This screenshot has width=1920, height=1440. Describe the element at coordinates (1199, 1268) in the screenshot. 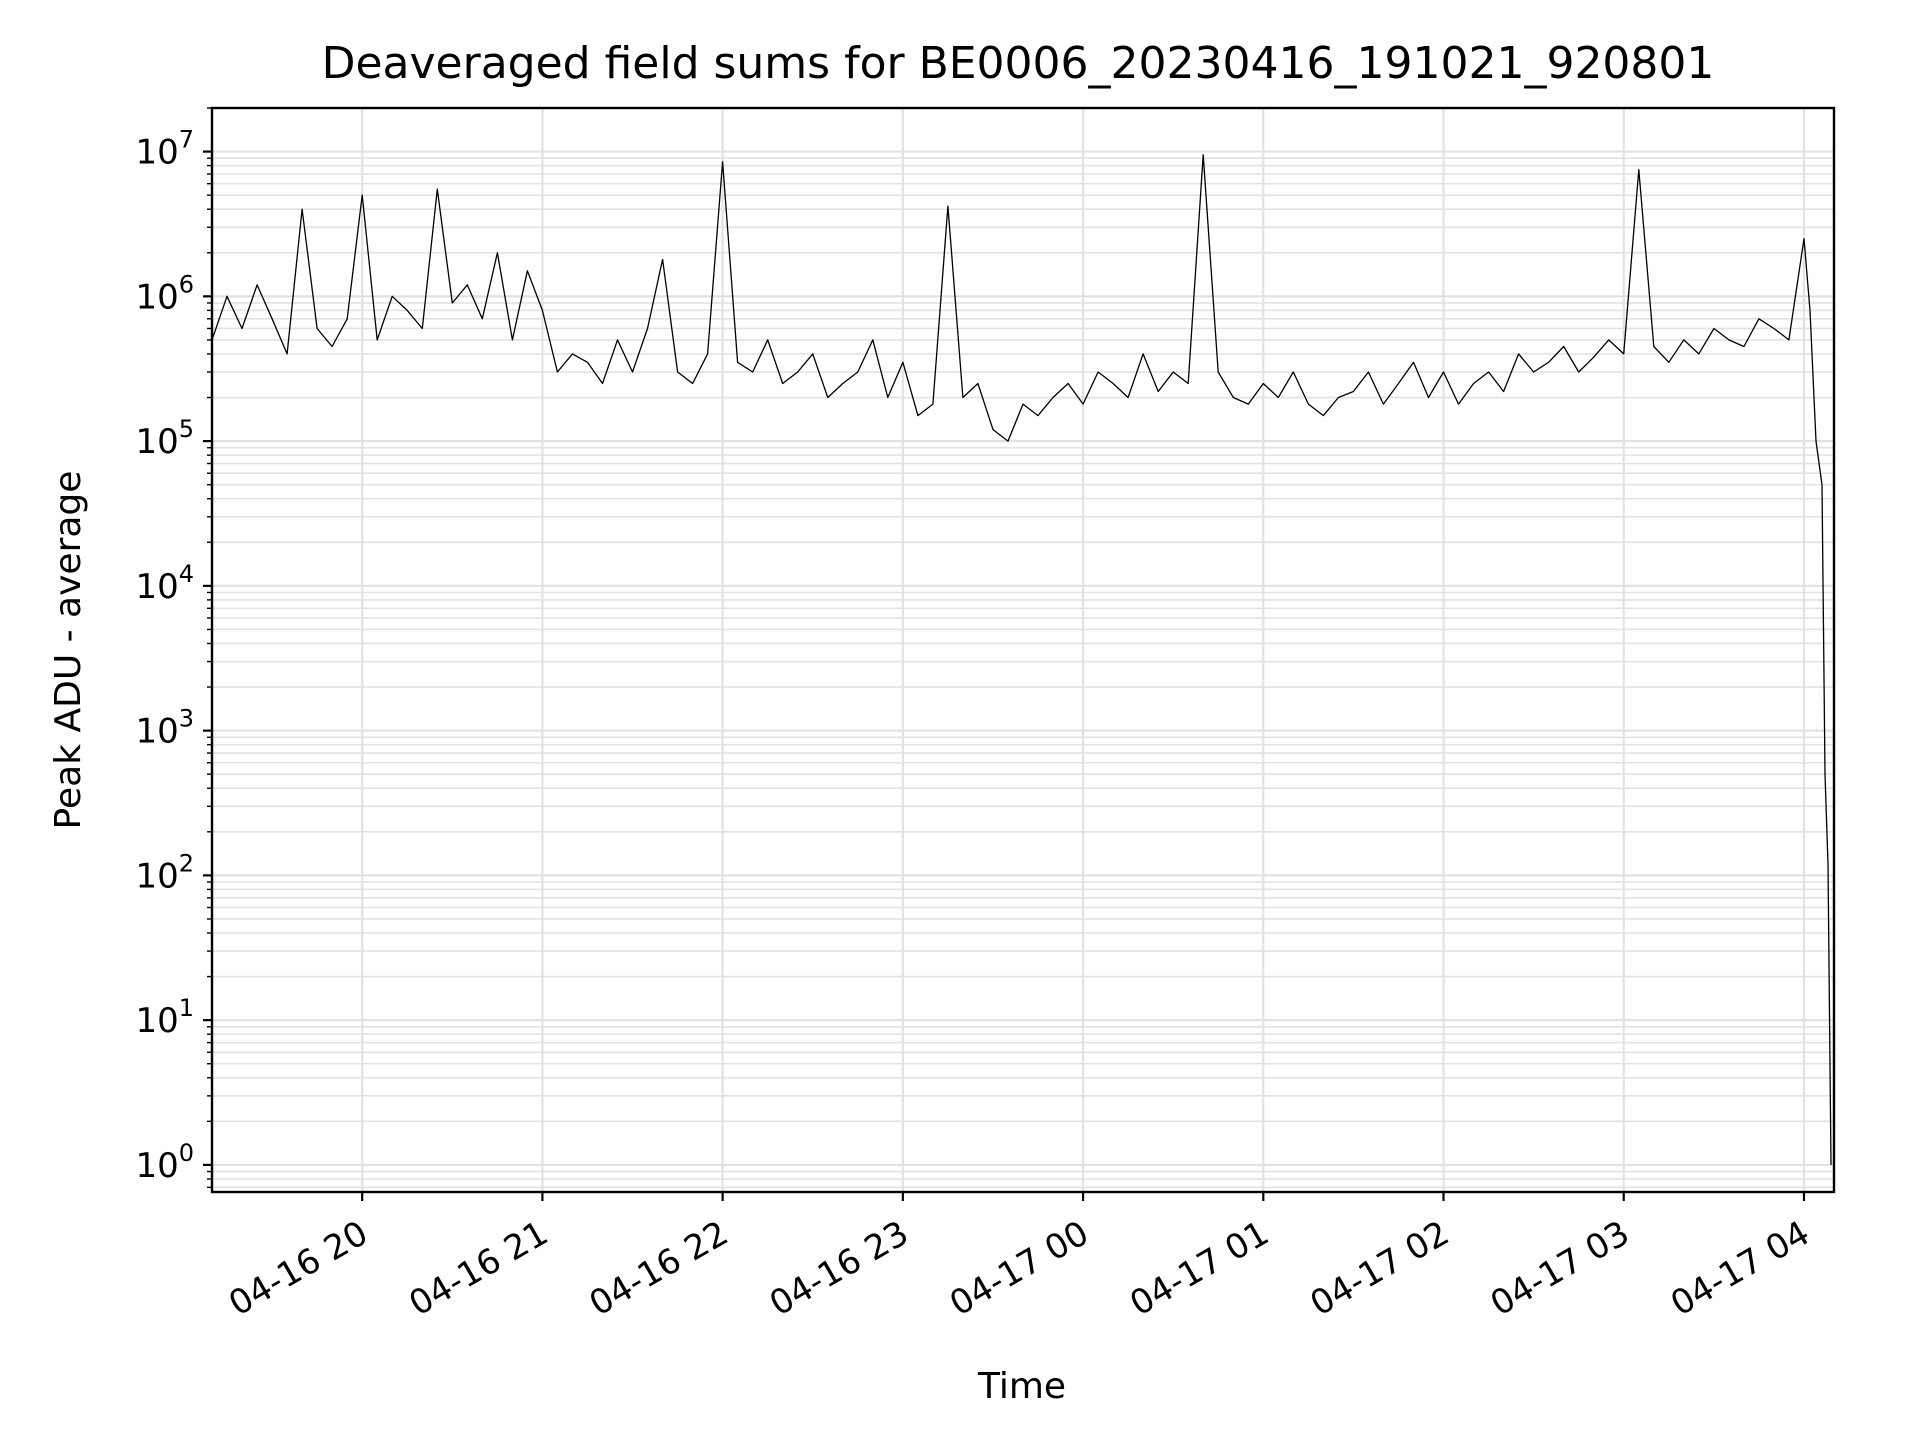

I see `x-tick-label: 04-17 01` at that location.